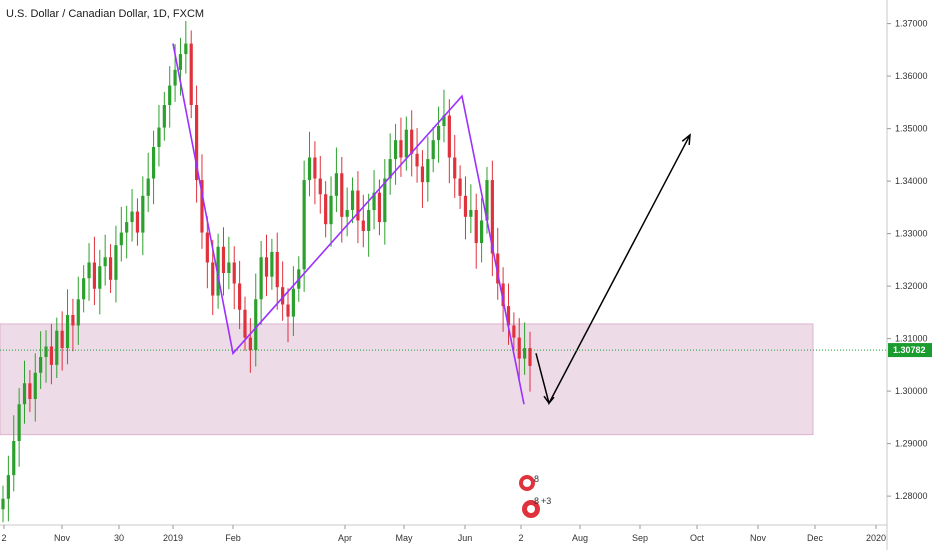 The height and width of the screenshot is (550, 932). I want to click on x-tick-label: Jun, so click(465, 538).